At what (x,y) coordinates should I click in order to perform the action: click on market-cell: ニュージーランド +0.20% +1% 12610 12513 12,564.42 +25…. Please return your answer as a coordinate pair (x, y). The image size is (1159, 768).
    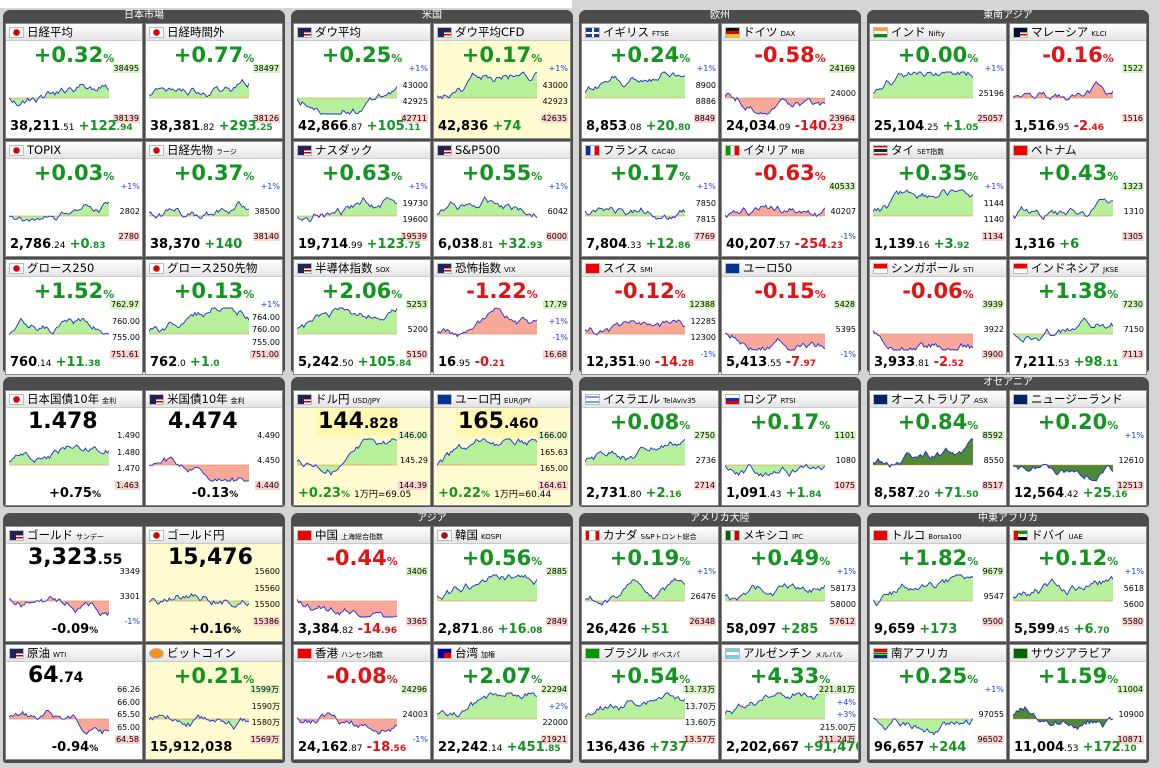
    Looking at the image, I should click on (1078, 448).